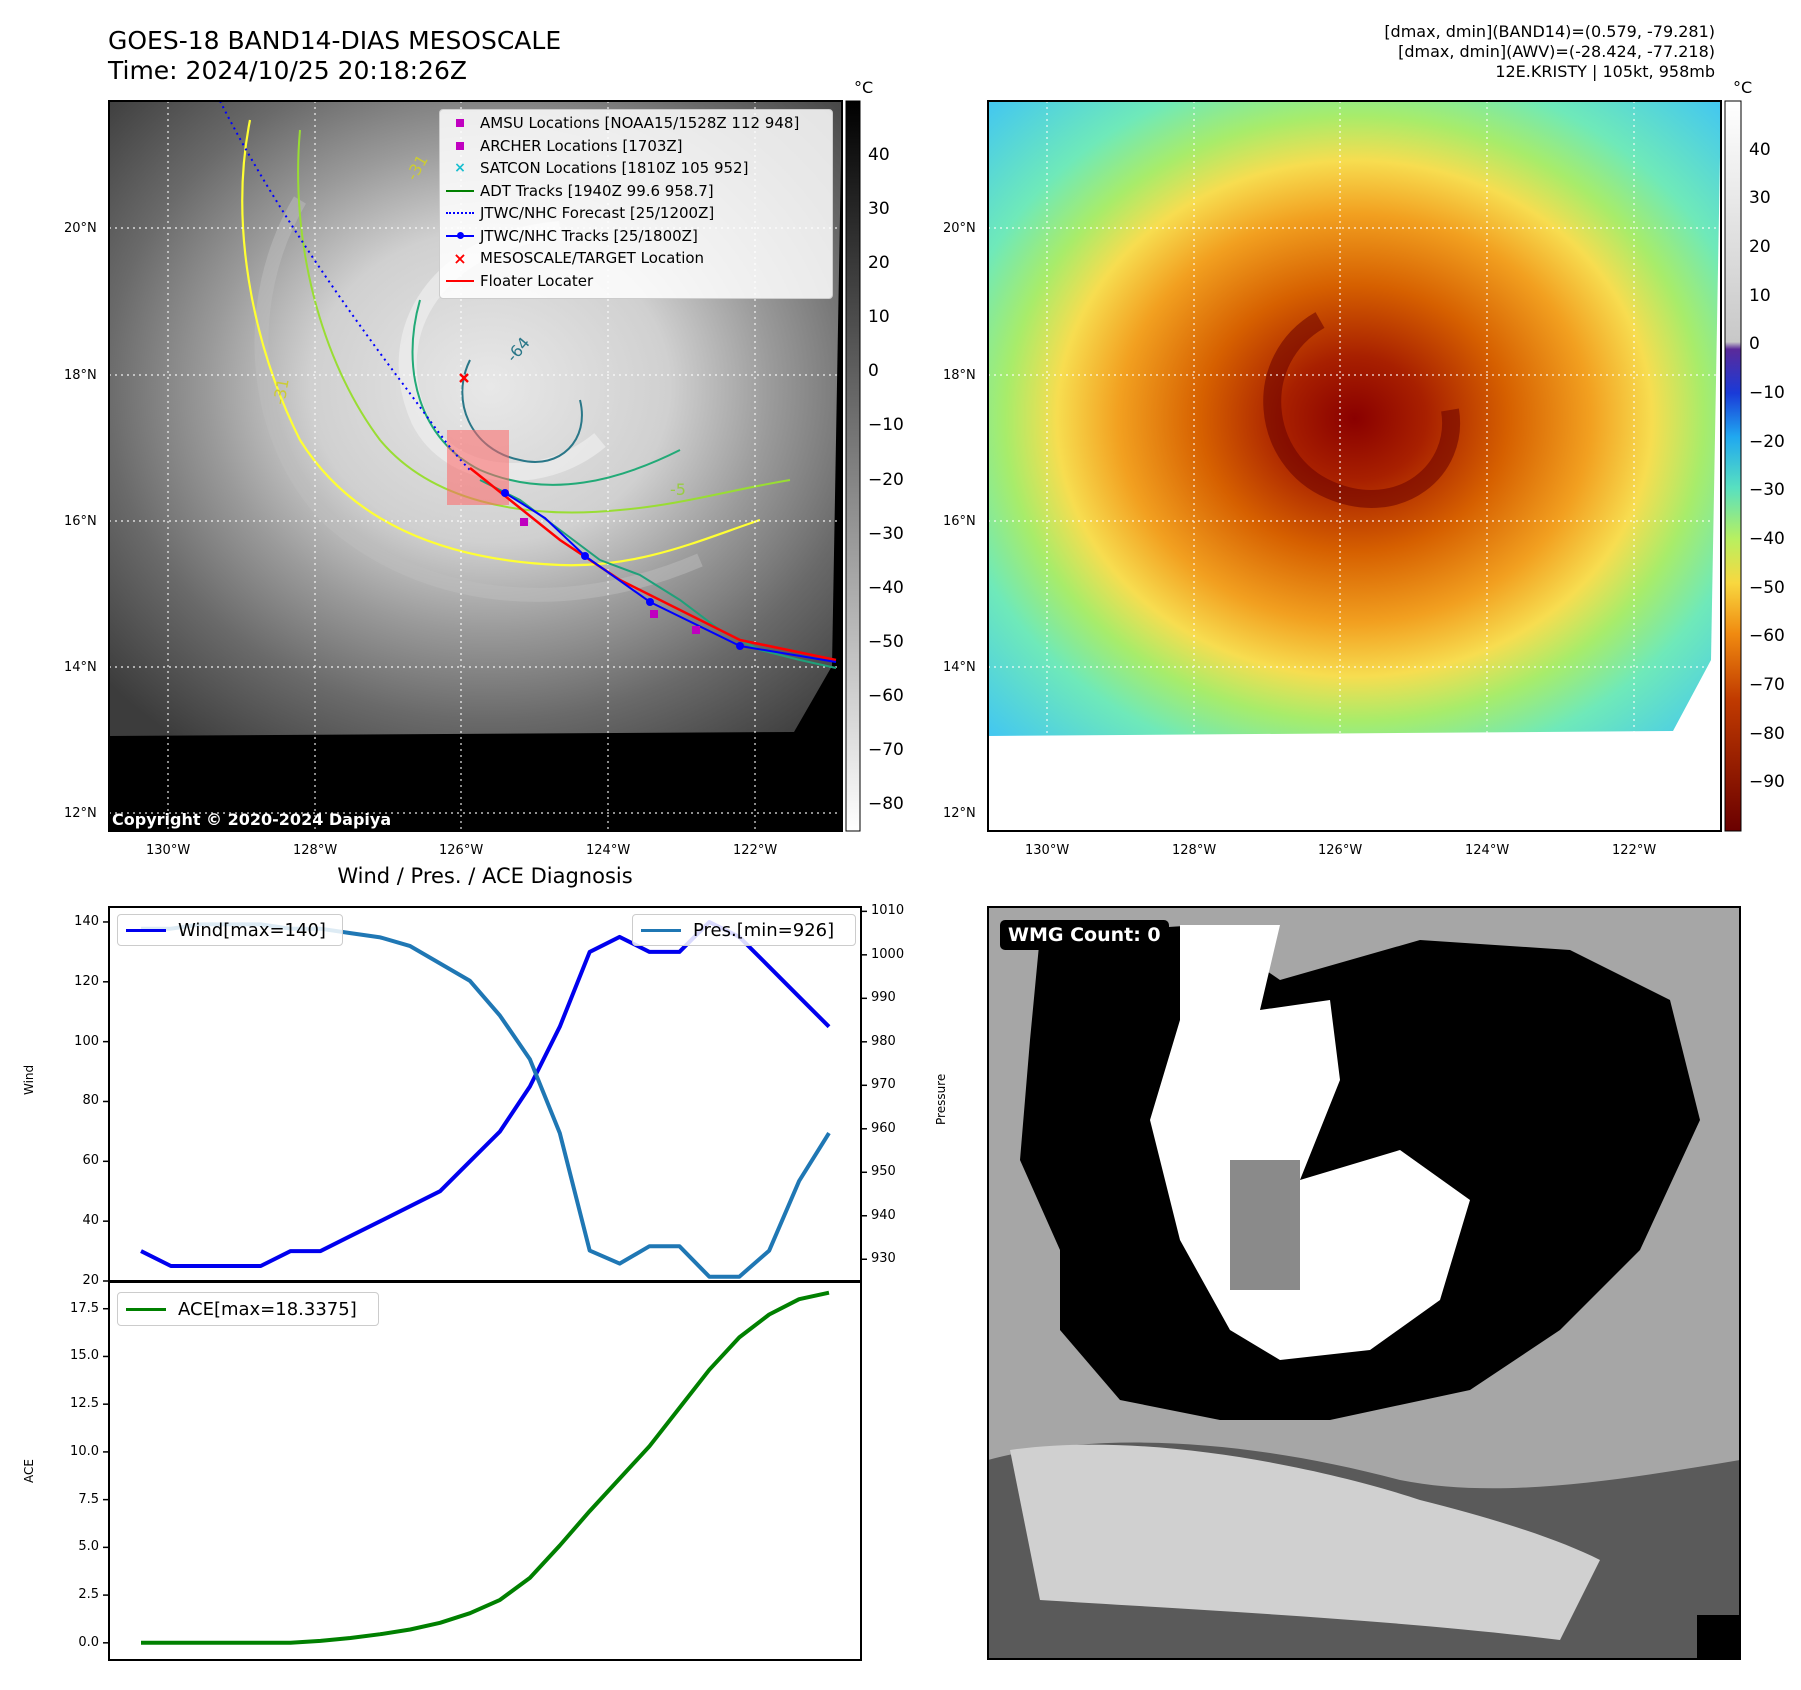  What do you see at coordinates (88, 1595) in the screenshot?
I see `ace-tick-label: 2.5` at bounding box center [88, 1595].